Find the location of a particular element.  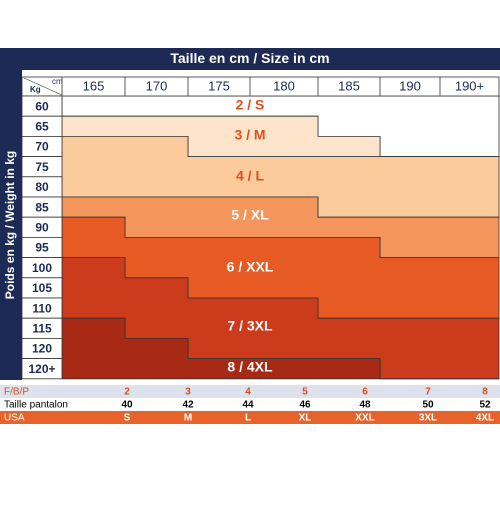

row-label: 65 is located at coordinates (42, 126).